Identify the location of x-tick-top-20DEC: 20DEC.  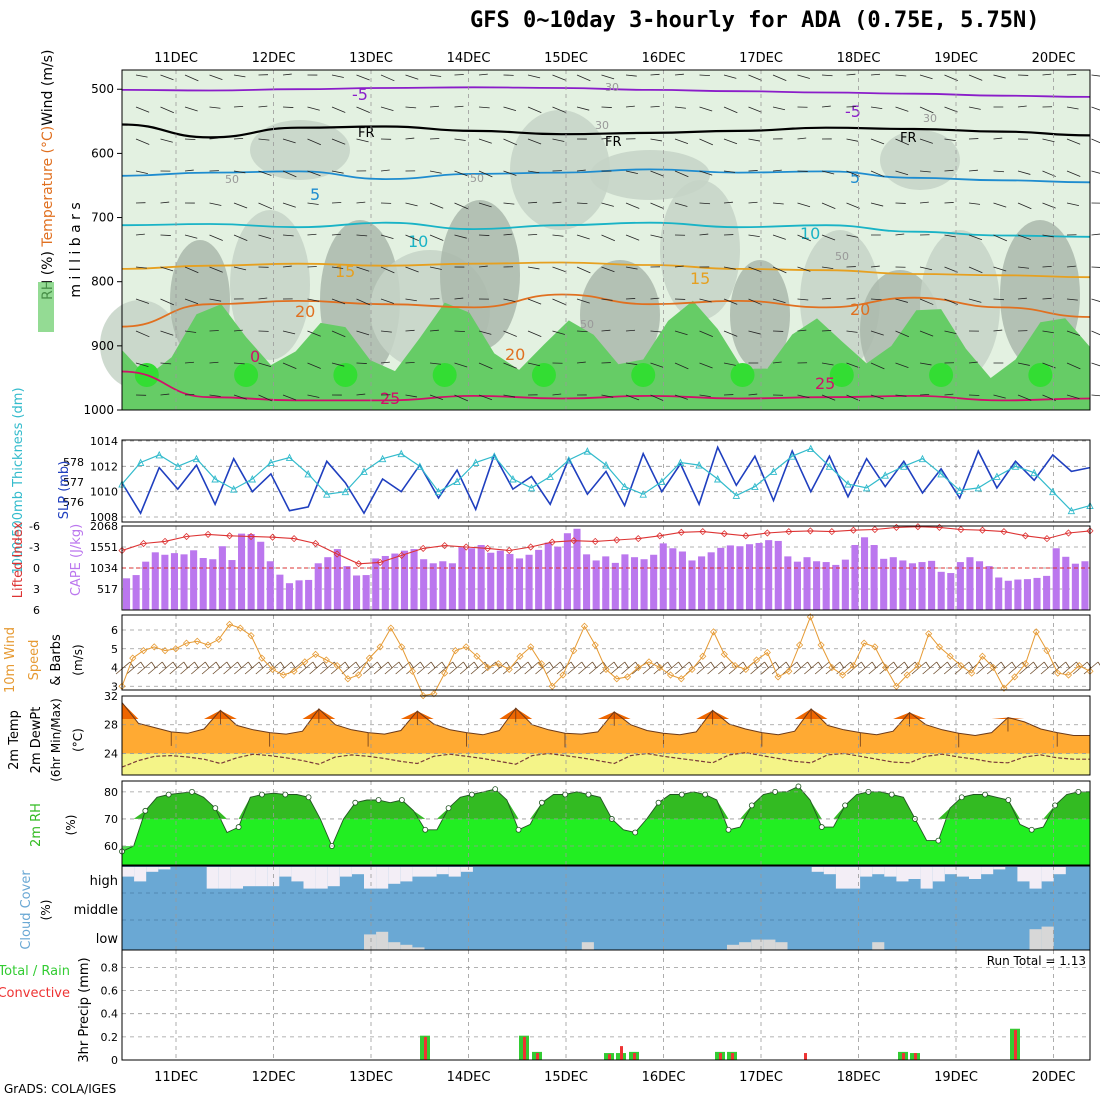
(1054, 58).